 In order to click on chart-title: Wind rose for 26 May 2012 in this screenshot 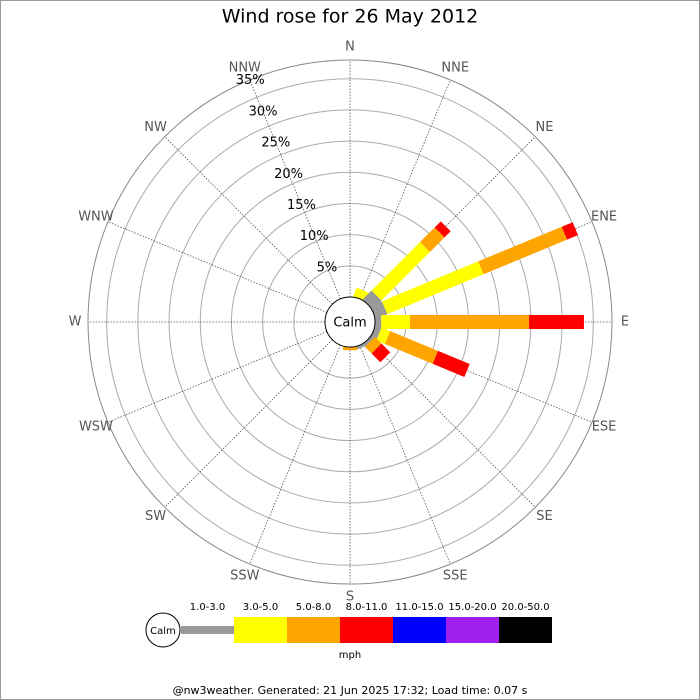, I will do `click(350, 17)`.